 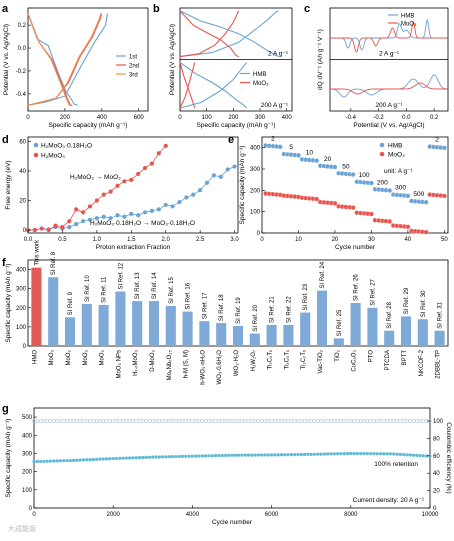 I want to click on chart-a-ytick-label: 0.2, so click(x=22, y=26).